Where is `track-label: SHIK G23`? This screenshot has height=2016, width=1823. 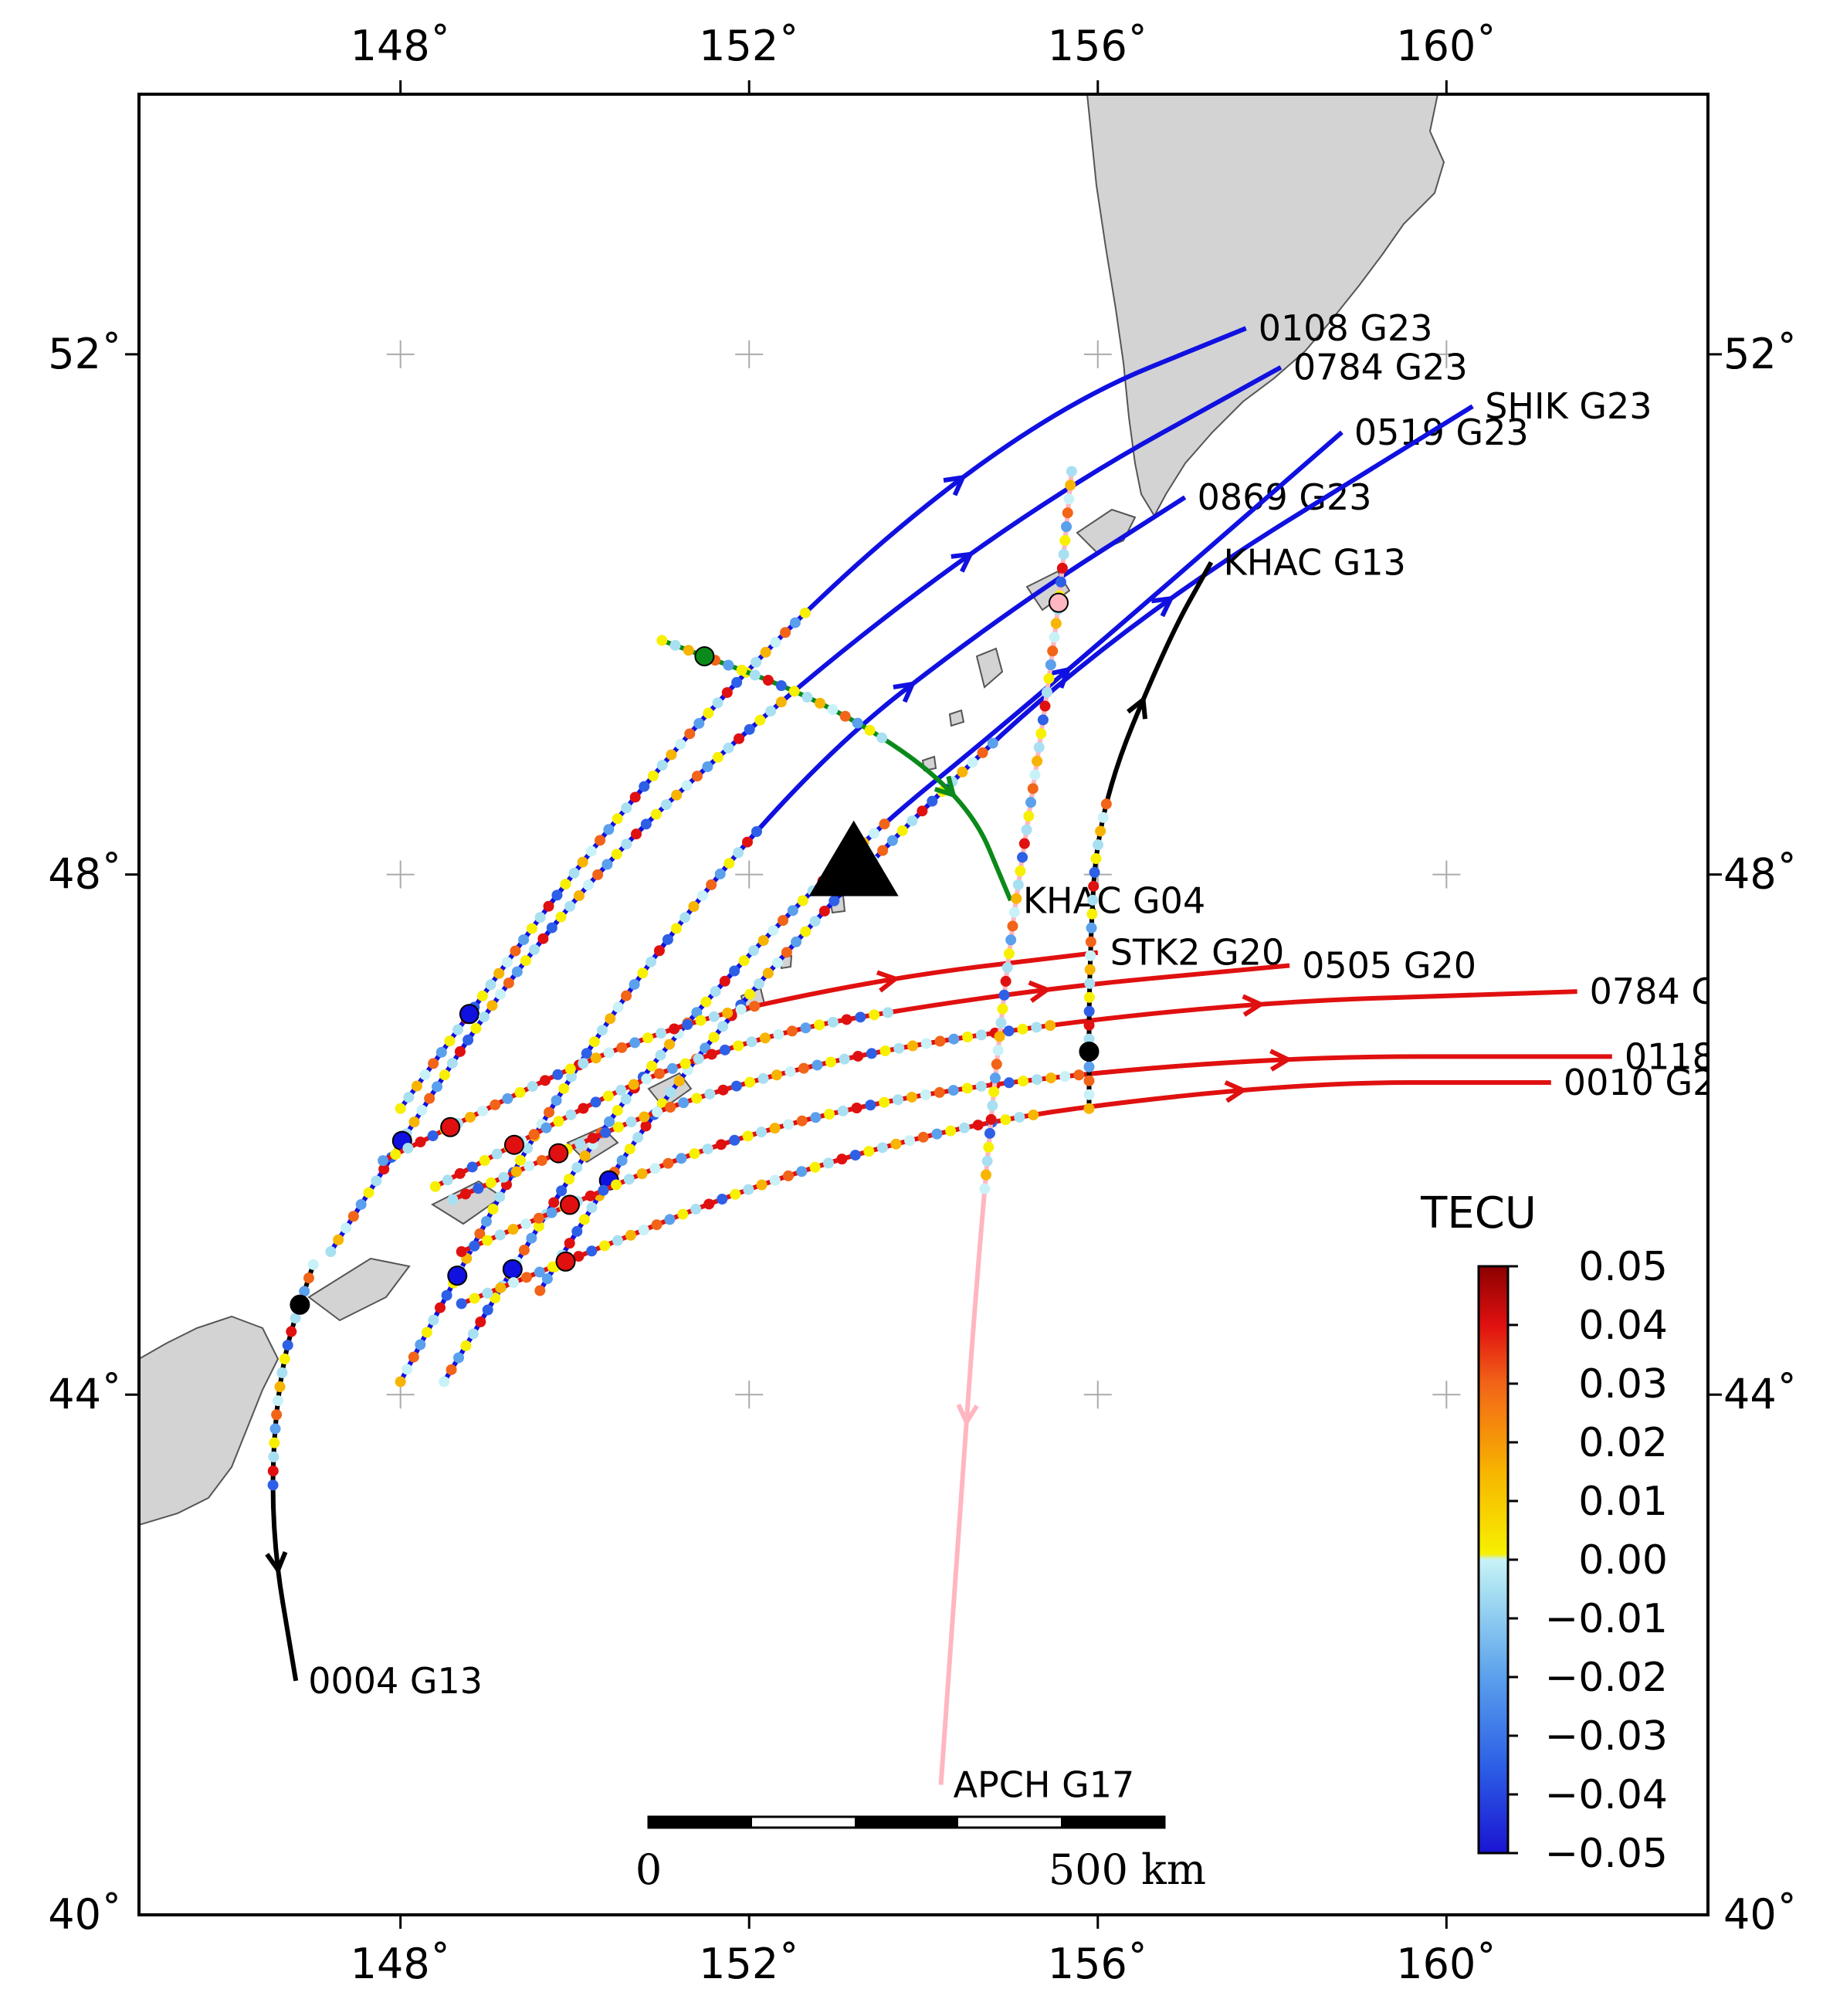
track-label: SHIK G23 is located at coordinates (1568, 406).